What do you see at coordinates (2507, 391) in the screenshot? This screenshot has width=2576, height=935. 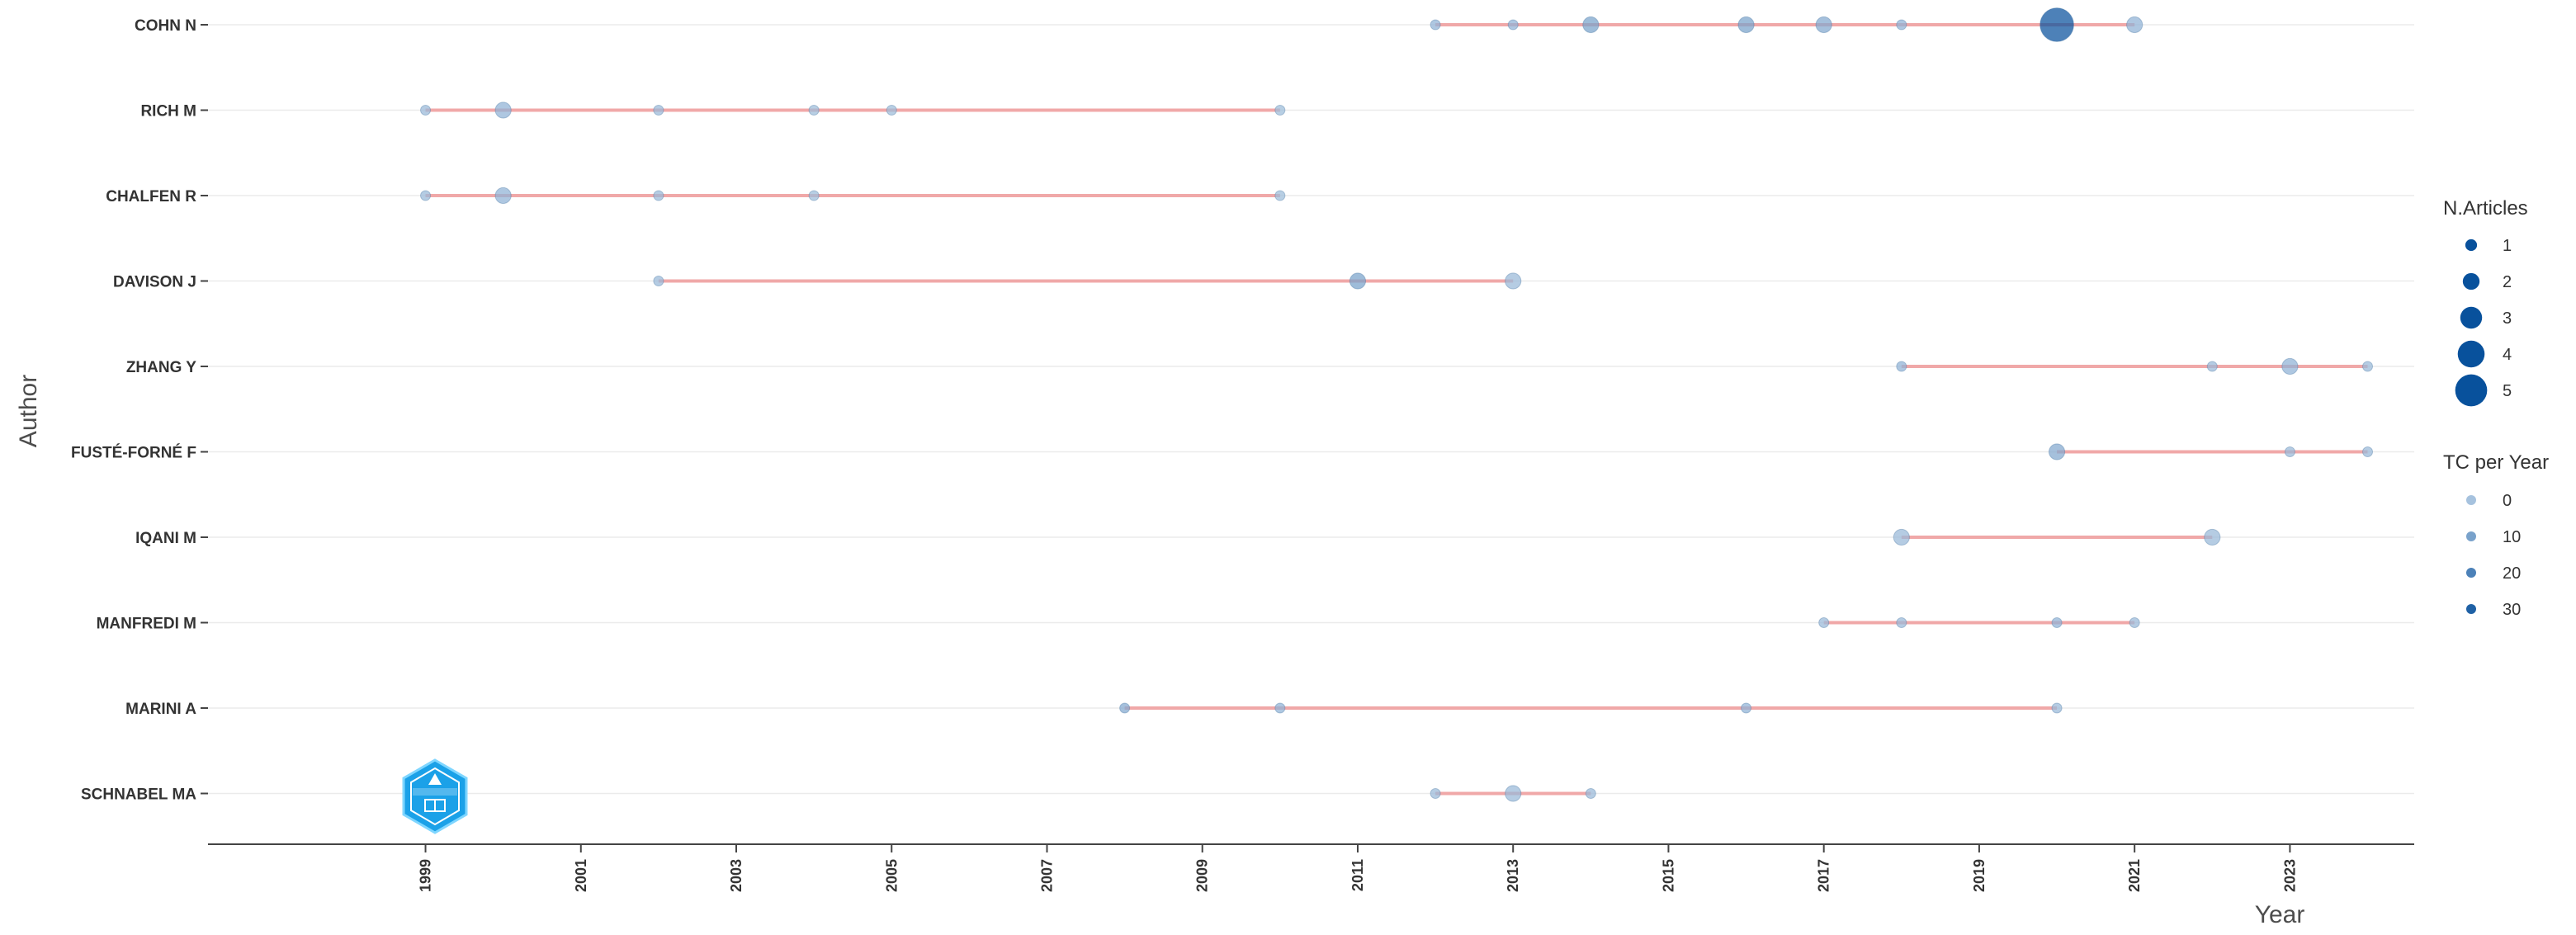 I see `legend-size-label: 5` at bounding box center [2507, 391].